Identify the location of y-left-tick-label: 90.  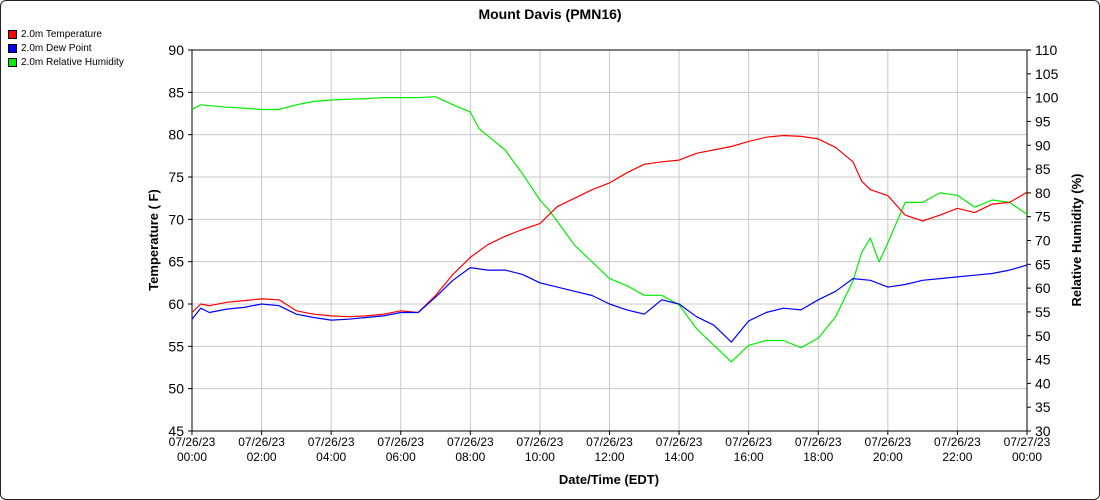
(176, 50).